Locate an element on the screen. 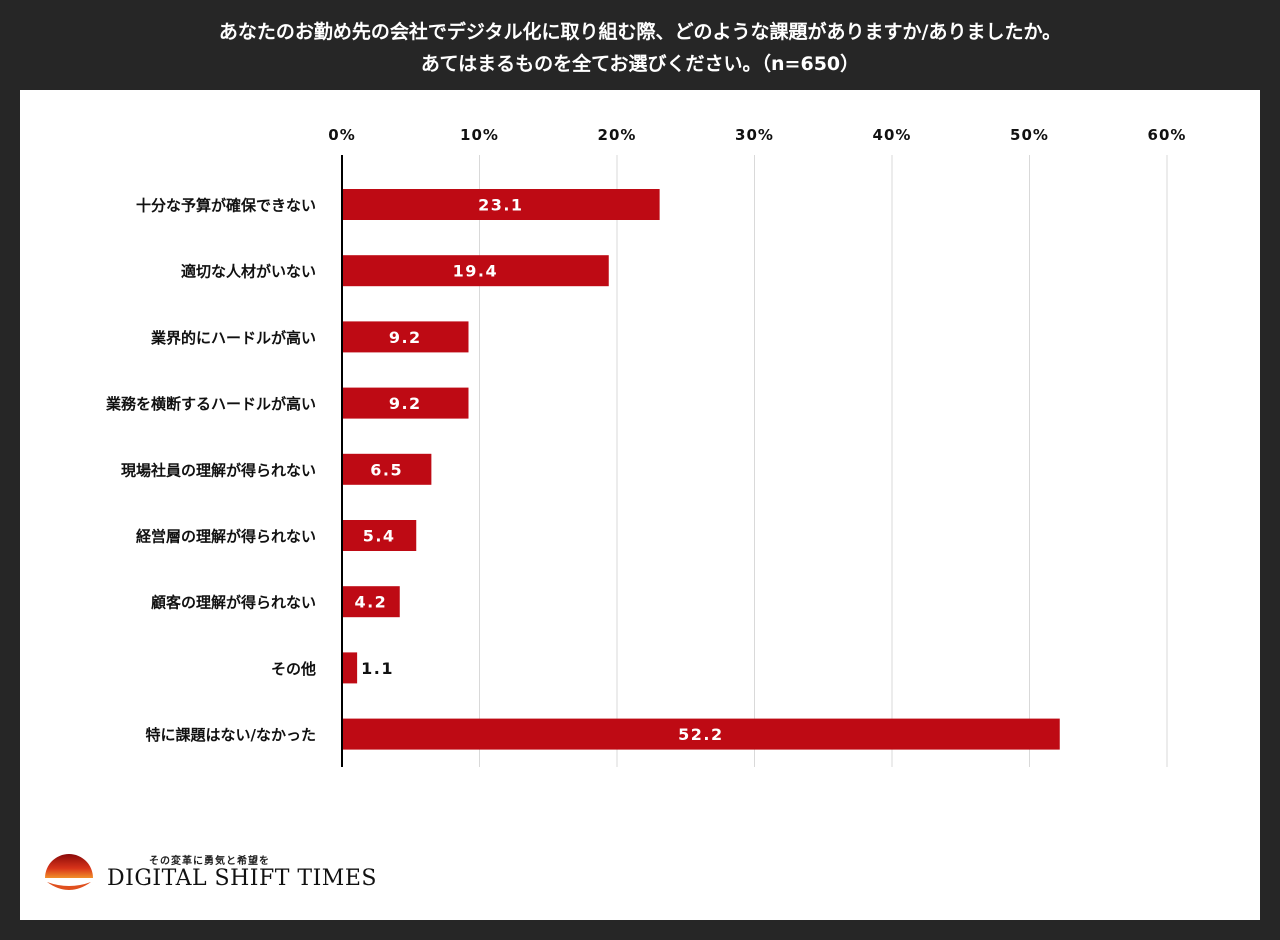 Image resolution: width=1280 pixels, height=940 pixels. data-label: 19.4 is located at coordinates (475, 271).